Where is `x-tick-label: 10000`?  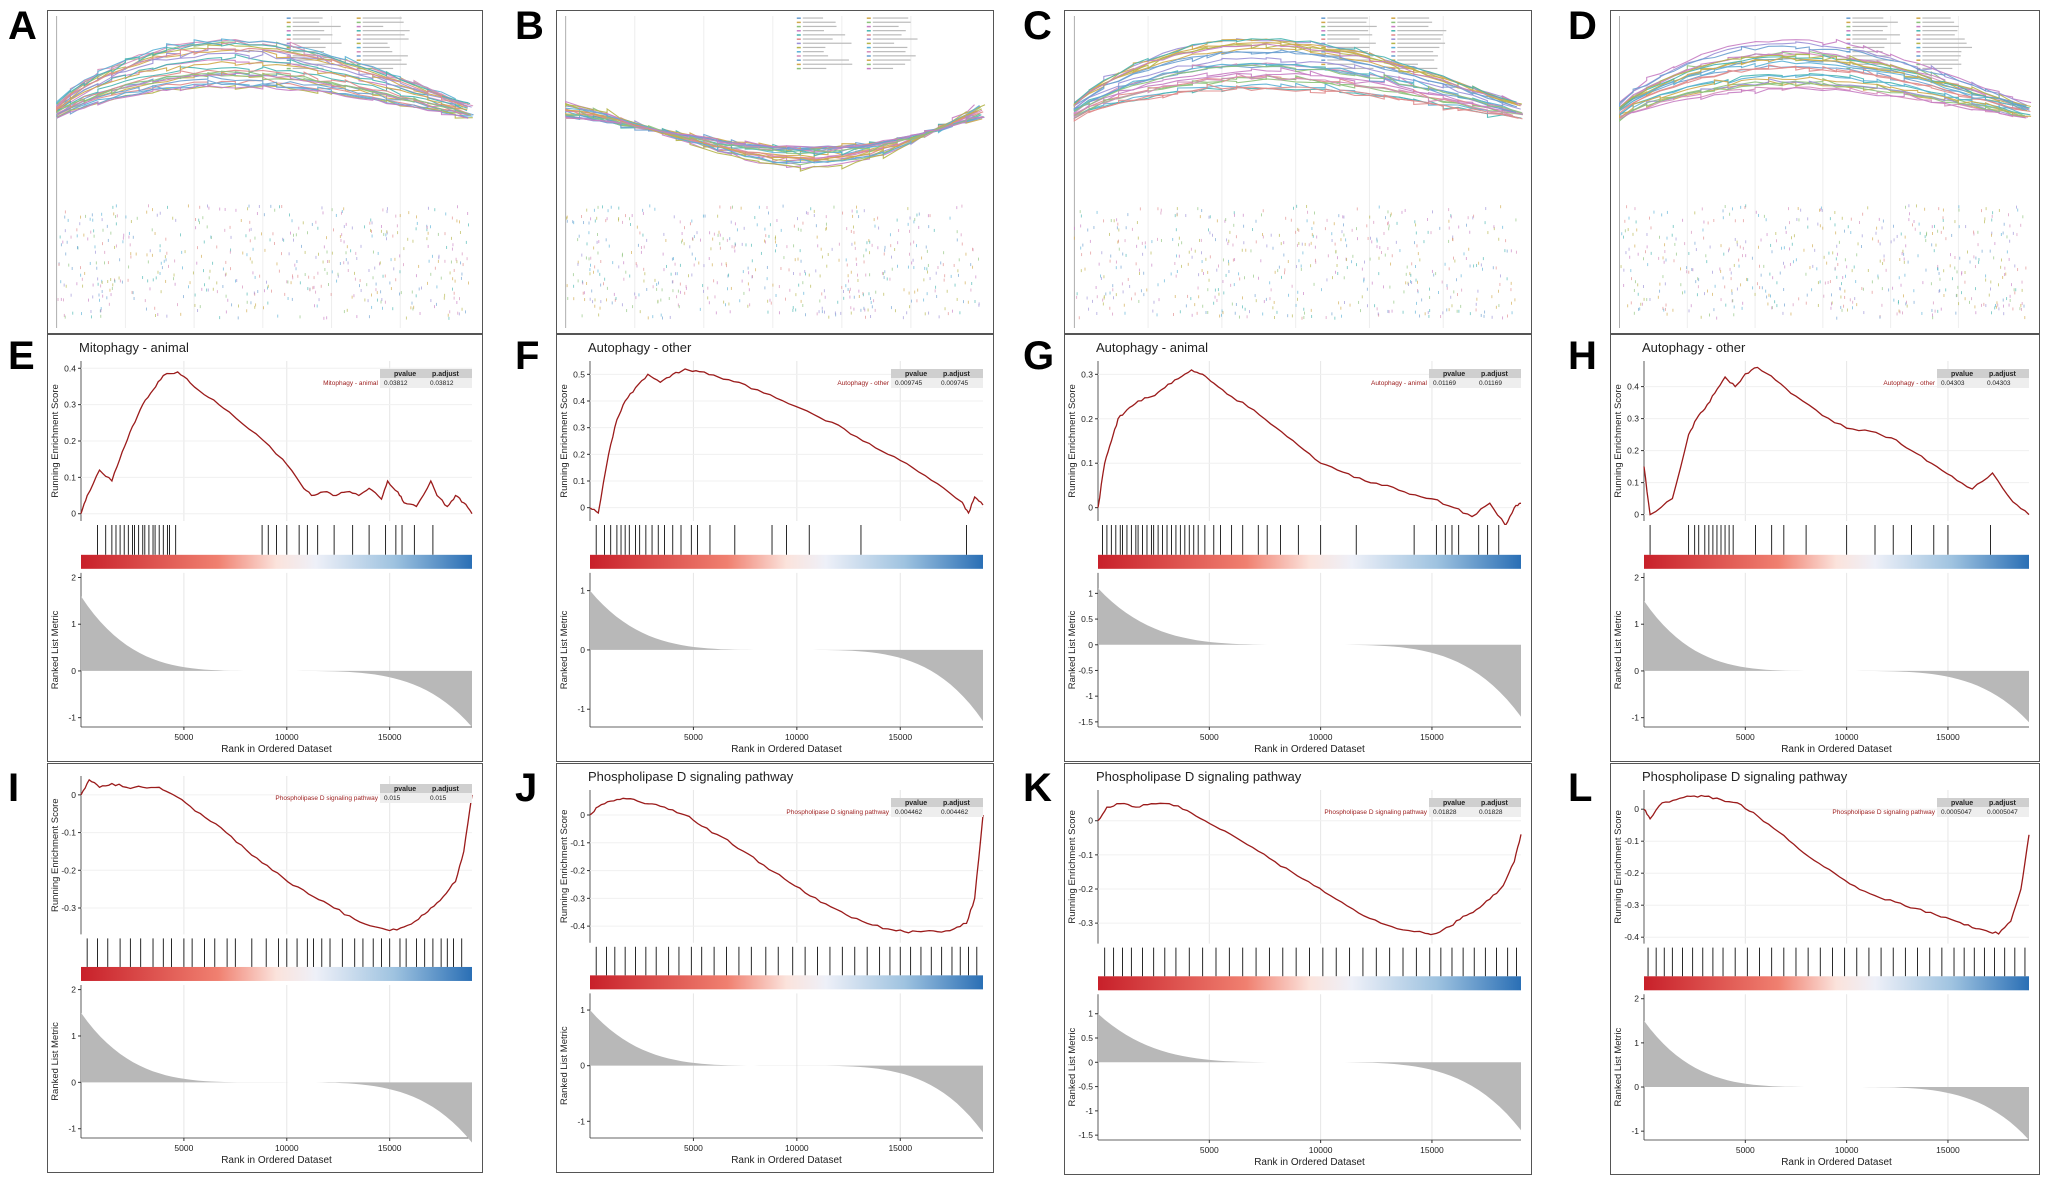 x-tick-label: 10000 is located at coordinates (797, 737).